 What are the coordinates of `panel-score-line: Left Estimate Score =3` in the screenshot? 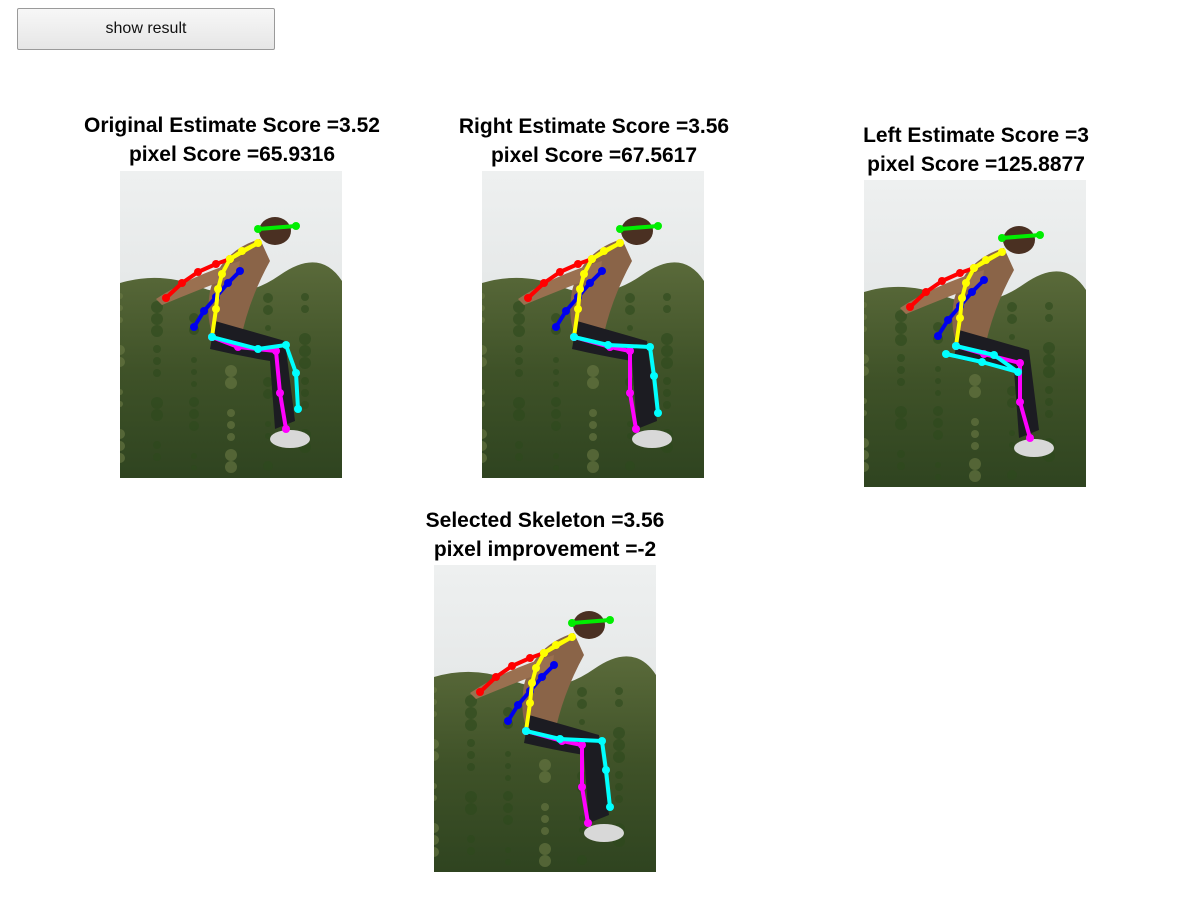 It's located at (976, 135).